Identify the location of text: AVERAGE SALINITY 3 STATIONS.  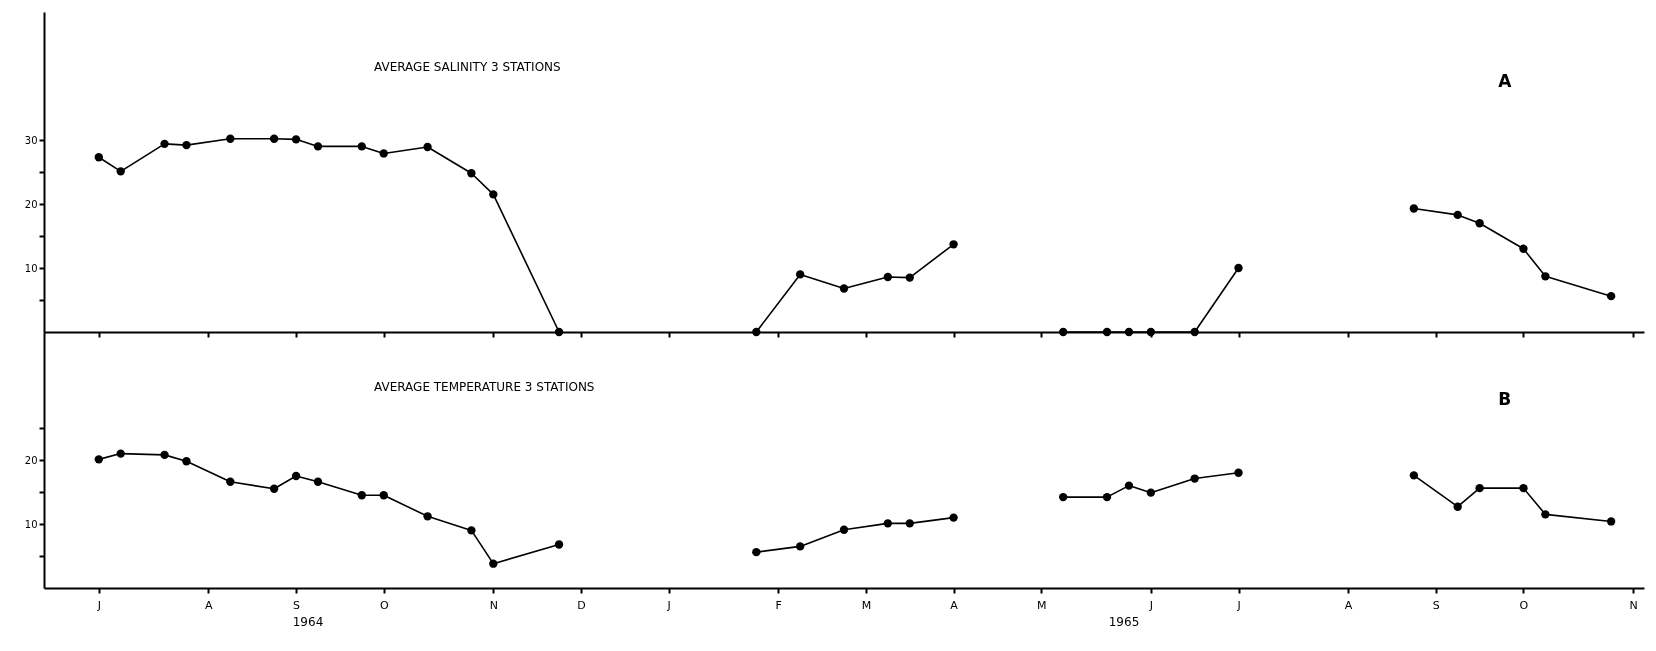
(467, 67).